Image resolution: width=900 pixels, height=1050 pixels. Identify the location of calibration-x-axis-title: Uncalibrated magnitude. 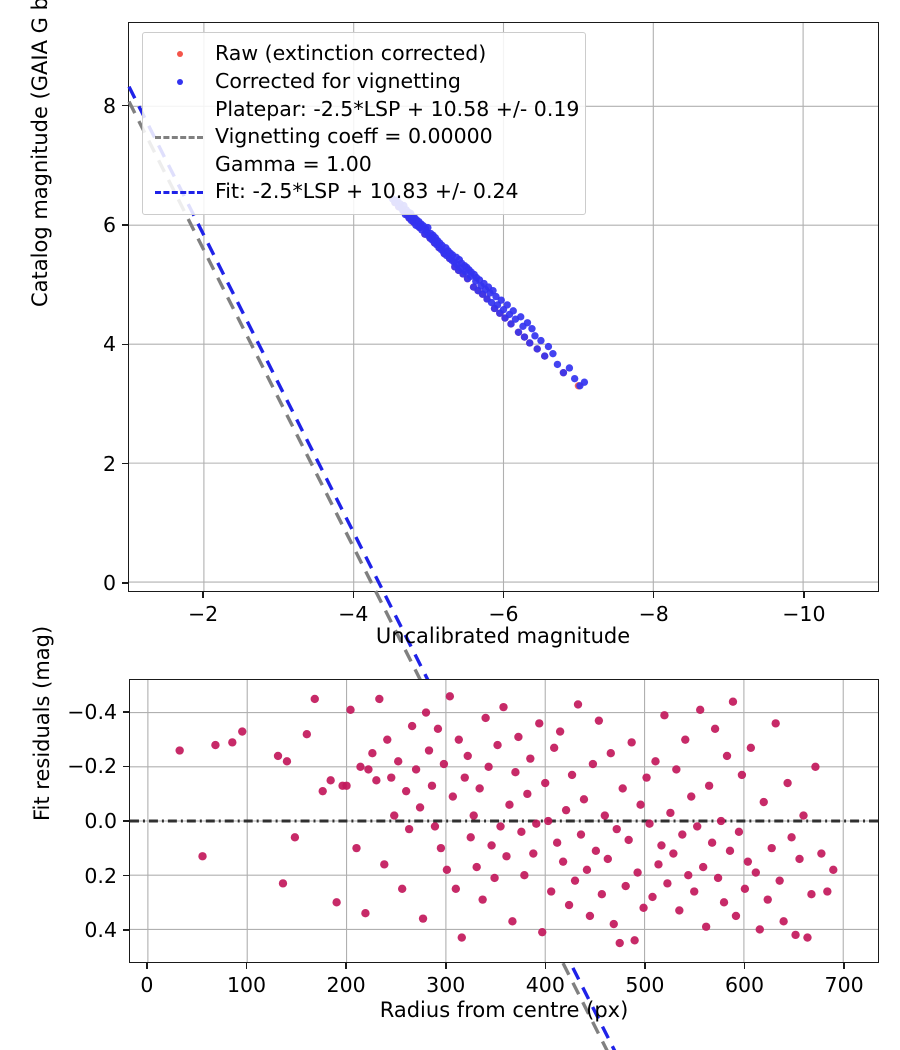
(503, 636).